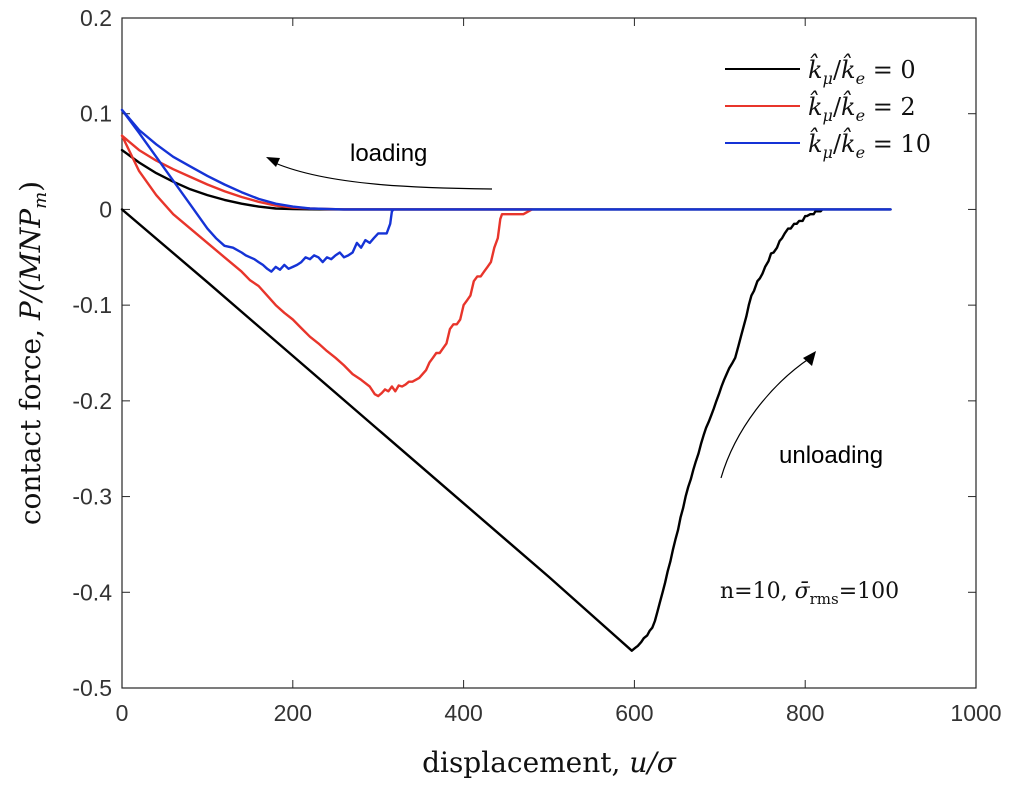 The image size is (1020, 786). Describe the element at coordinates (273, 162) in the screenshot. I see `loading-arrow-head` at that location.